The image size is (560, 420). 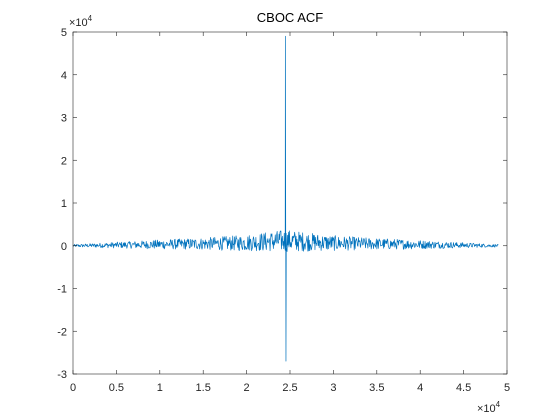 I want to click on x-tick-label: 0.5, so click(x=116, y=388).